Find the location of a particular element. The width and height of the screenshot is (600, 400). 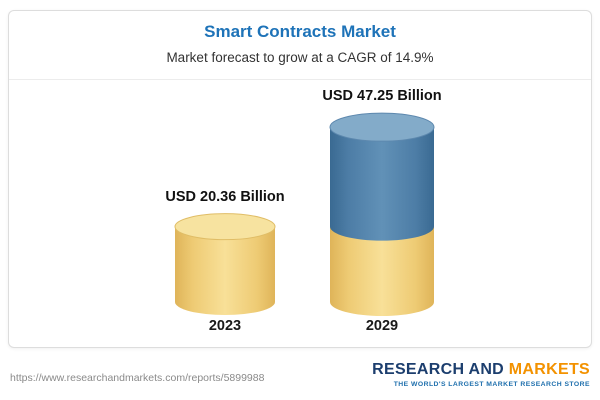

value-label-2029: USD 47.25 Billion is located at coordinates (382, 96).